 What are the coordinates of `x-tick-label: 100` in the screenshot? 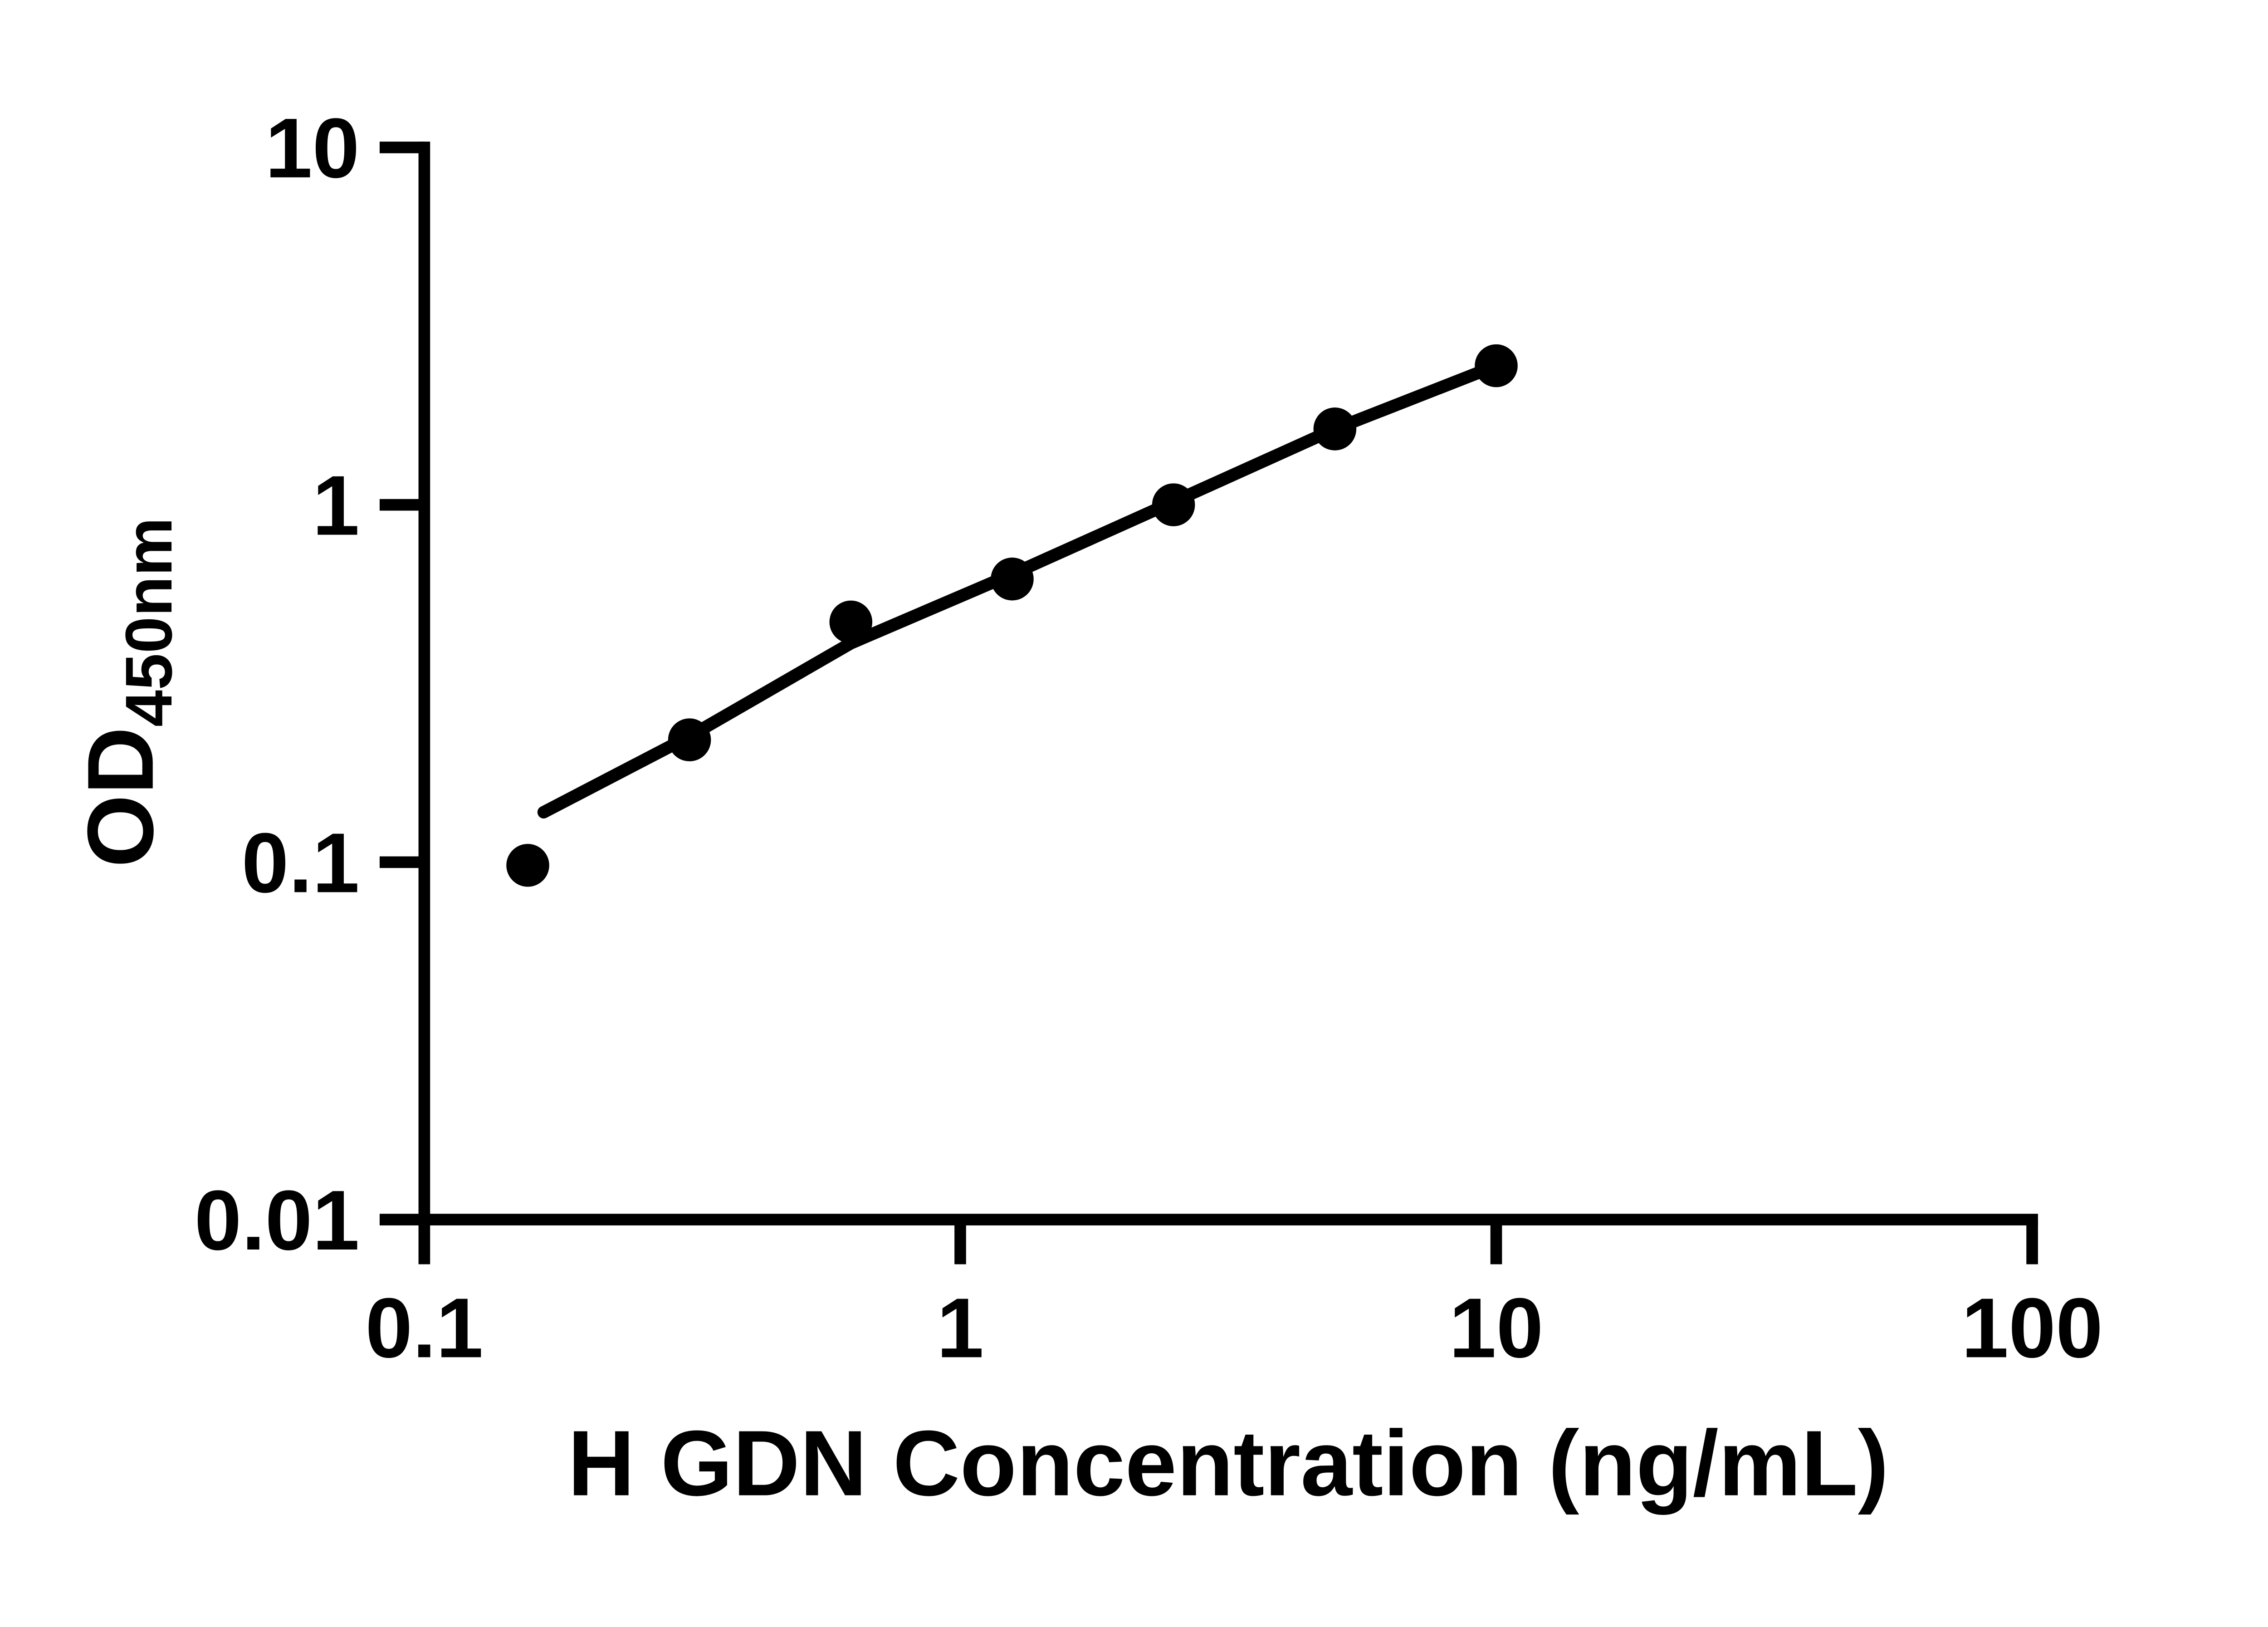 It's located at (2032, 1328).